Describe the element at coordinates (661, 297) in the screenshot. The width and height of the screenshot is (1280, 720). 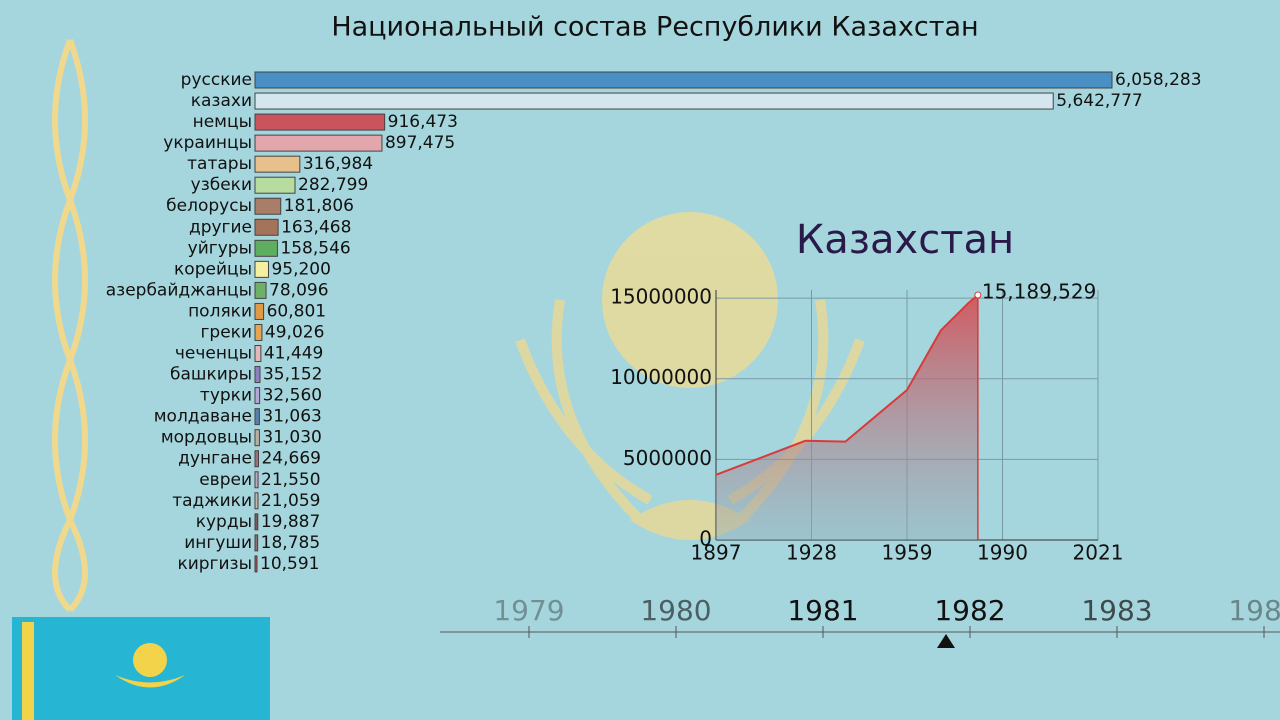
I see `y-tick-label: 15000000` at that location.